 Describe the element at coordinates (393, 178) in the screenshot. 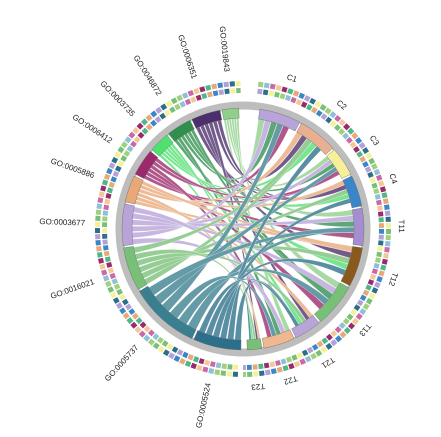

I see `sample-label: C4` at that location.